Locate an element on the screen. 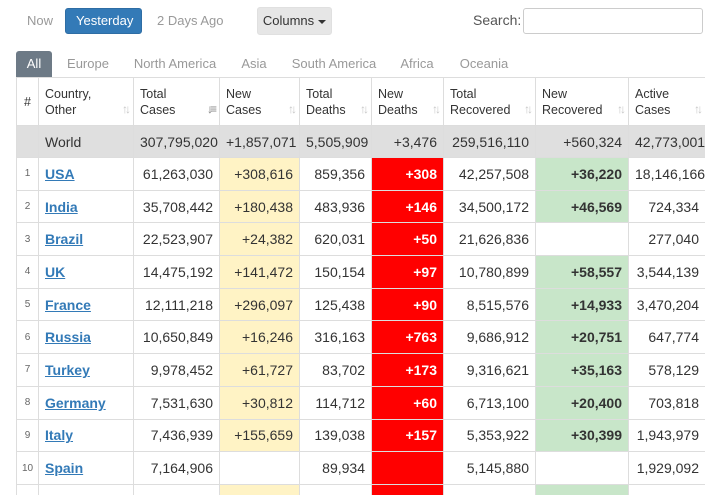 Image resolution: width=705 pixels, height=495 pixels. cell-new-recovered: +20,400 is located at coordinates (582, 402).